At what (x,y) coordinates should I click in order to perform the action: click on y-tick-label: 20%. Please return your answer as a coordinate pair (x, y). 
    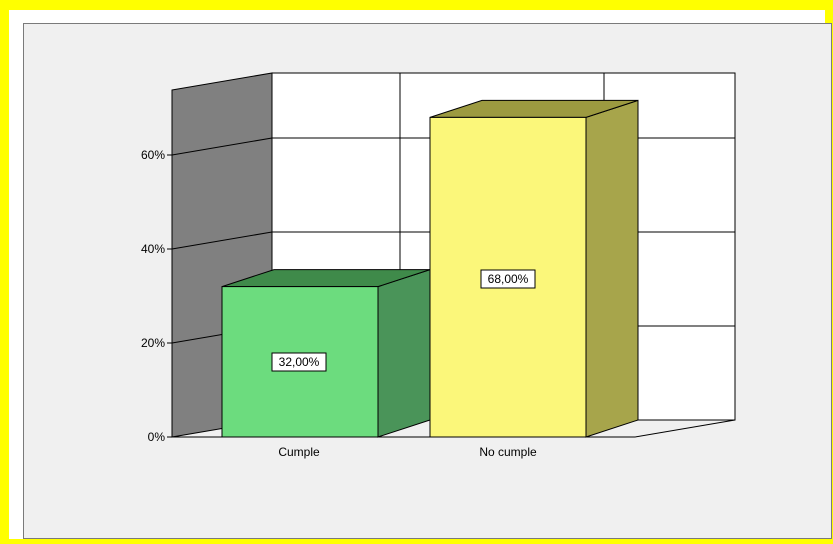
    Looking at the image, I should click on (153, 343).